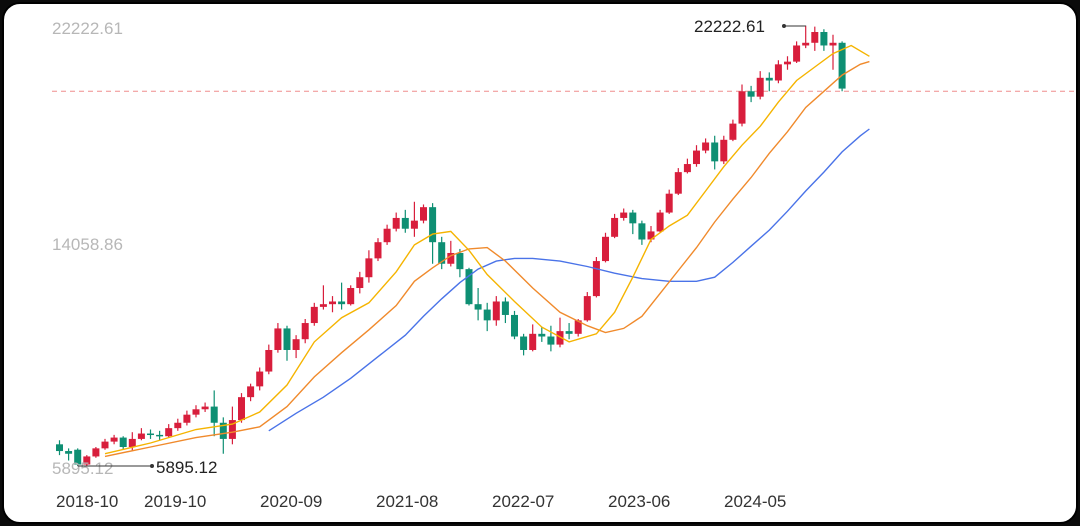 The image size is (1080, 526). Describe the element at coordinates (291, 501) in the screenshot. I see `x-tick-2: 2020-09` at that location.